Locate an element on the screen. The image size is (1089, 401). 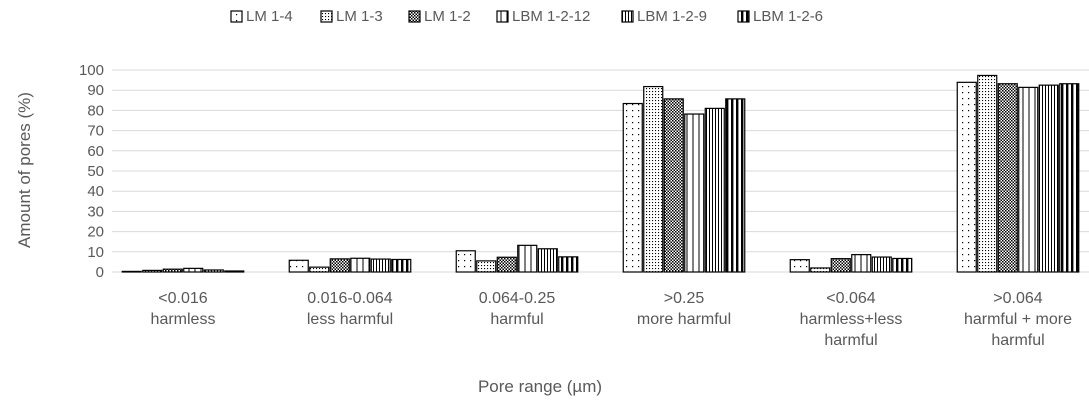
legend-label: LM 1-3 is located at coordinates (359, 16).